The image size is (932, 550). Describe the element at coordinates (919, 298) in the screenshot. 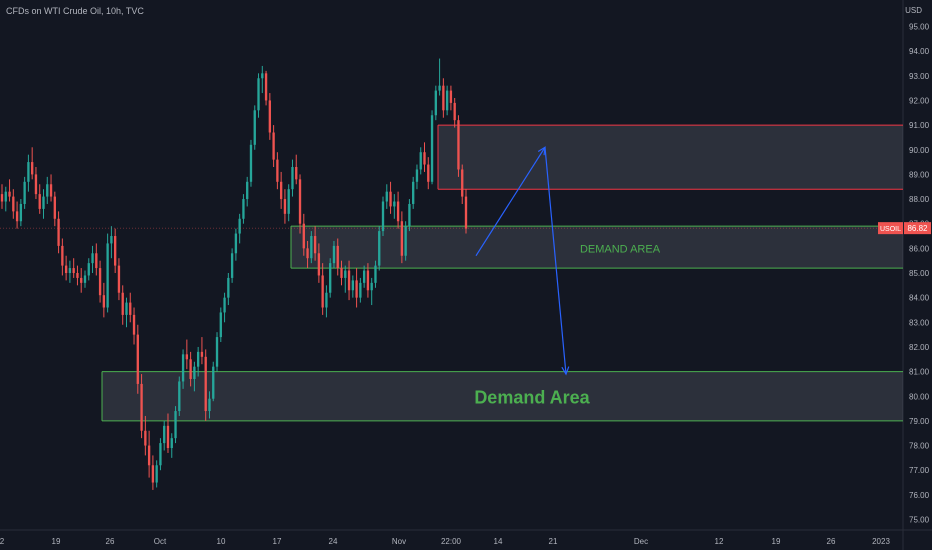

I see `price-tick-label: 84.00` at that location.